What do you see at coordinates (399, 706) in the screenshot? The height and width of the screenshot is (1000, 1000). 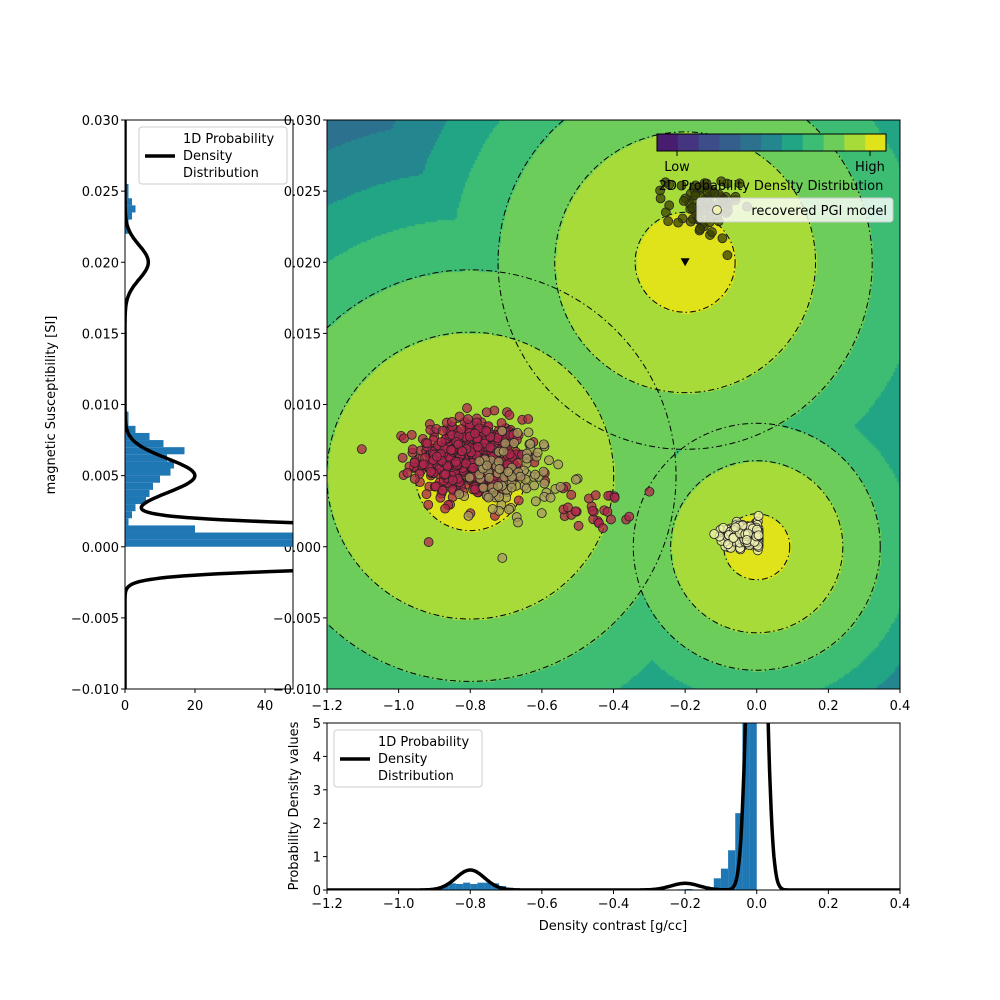 I see `x-tick-label: −1.0` at bounding box center [399, 706].